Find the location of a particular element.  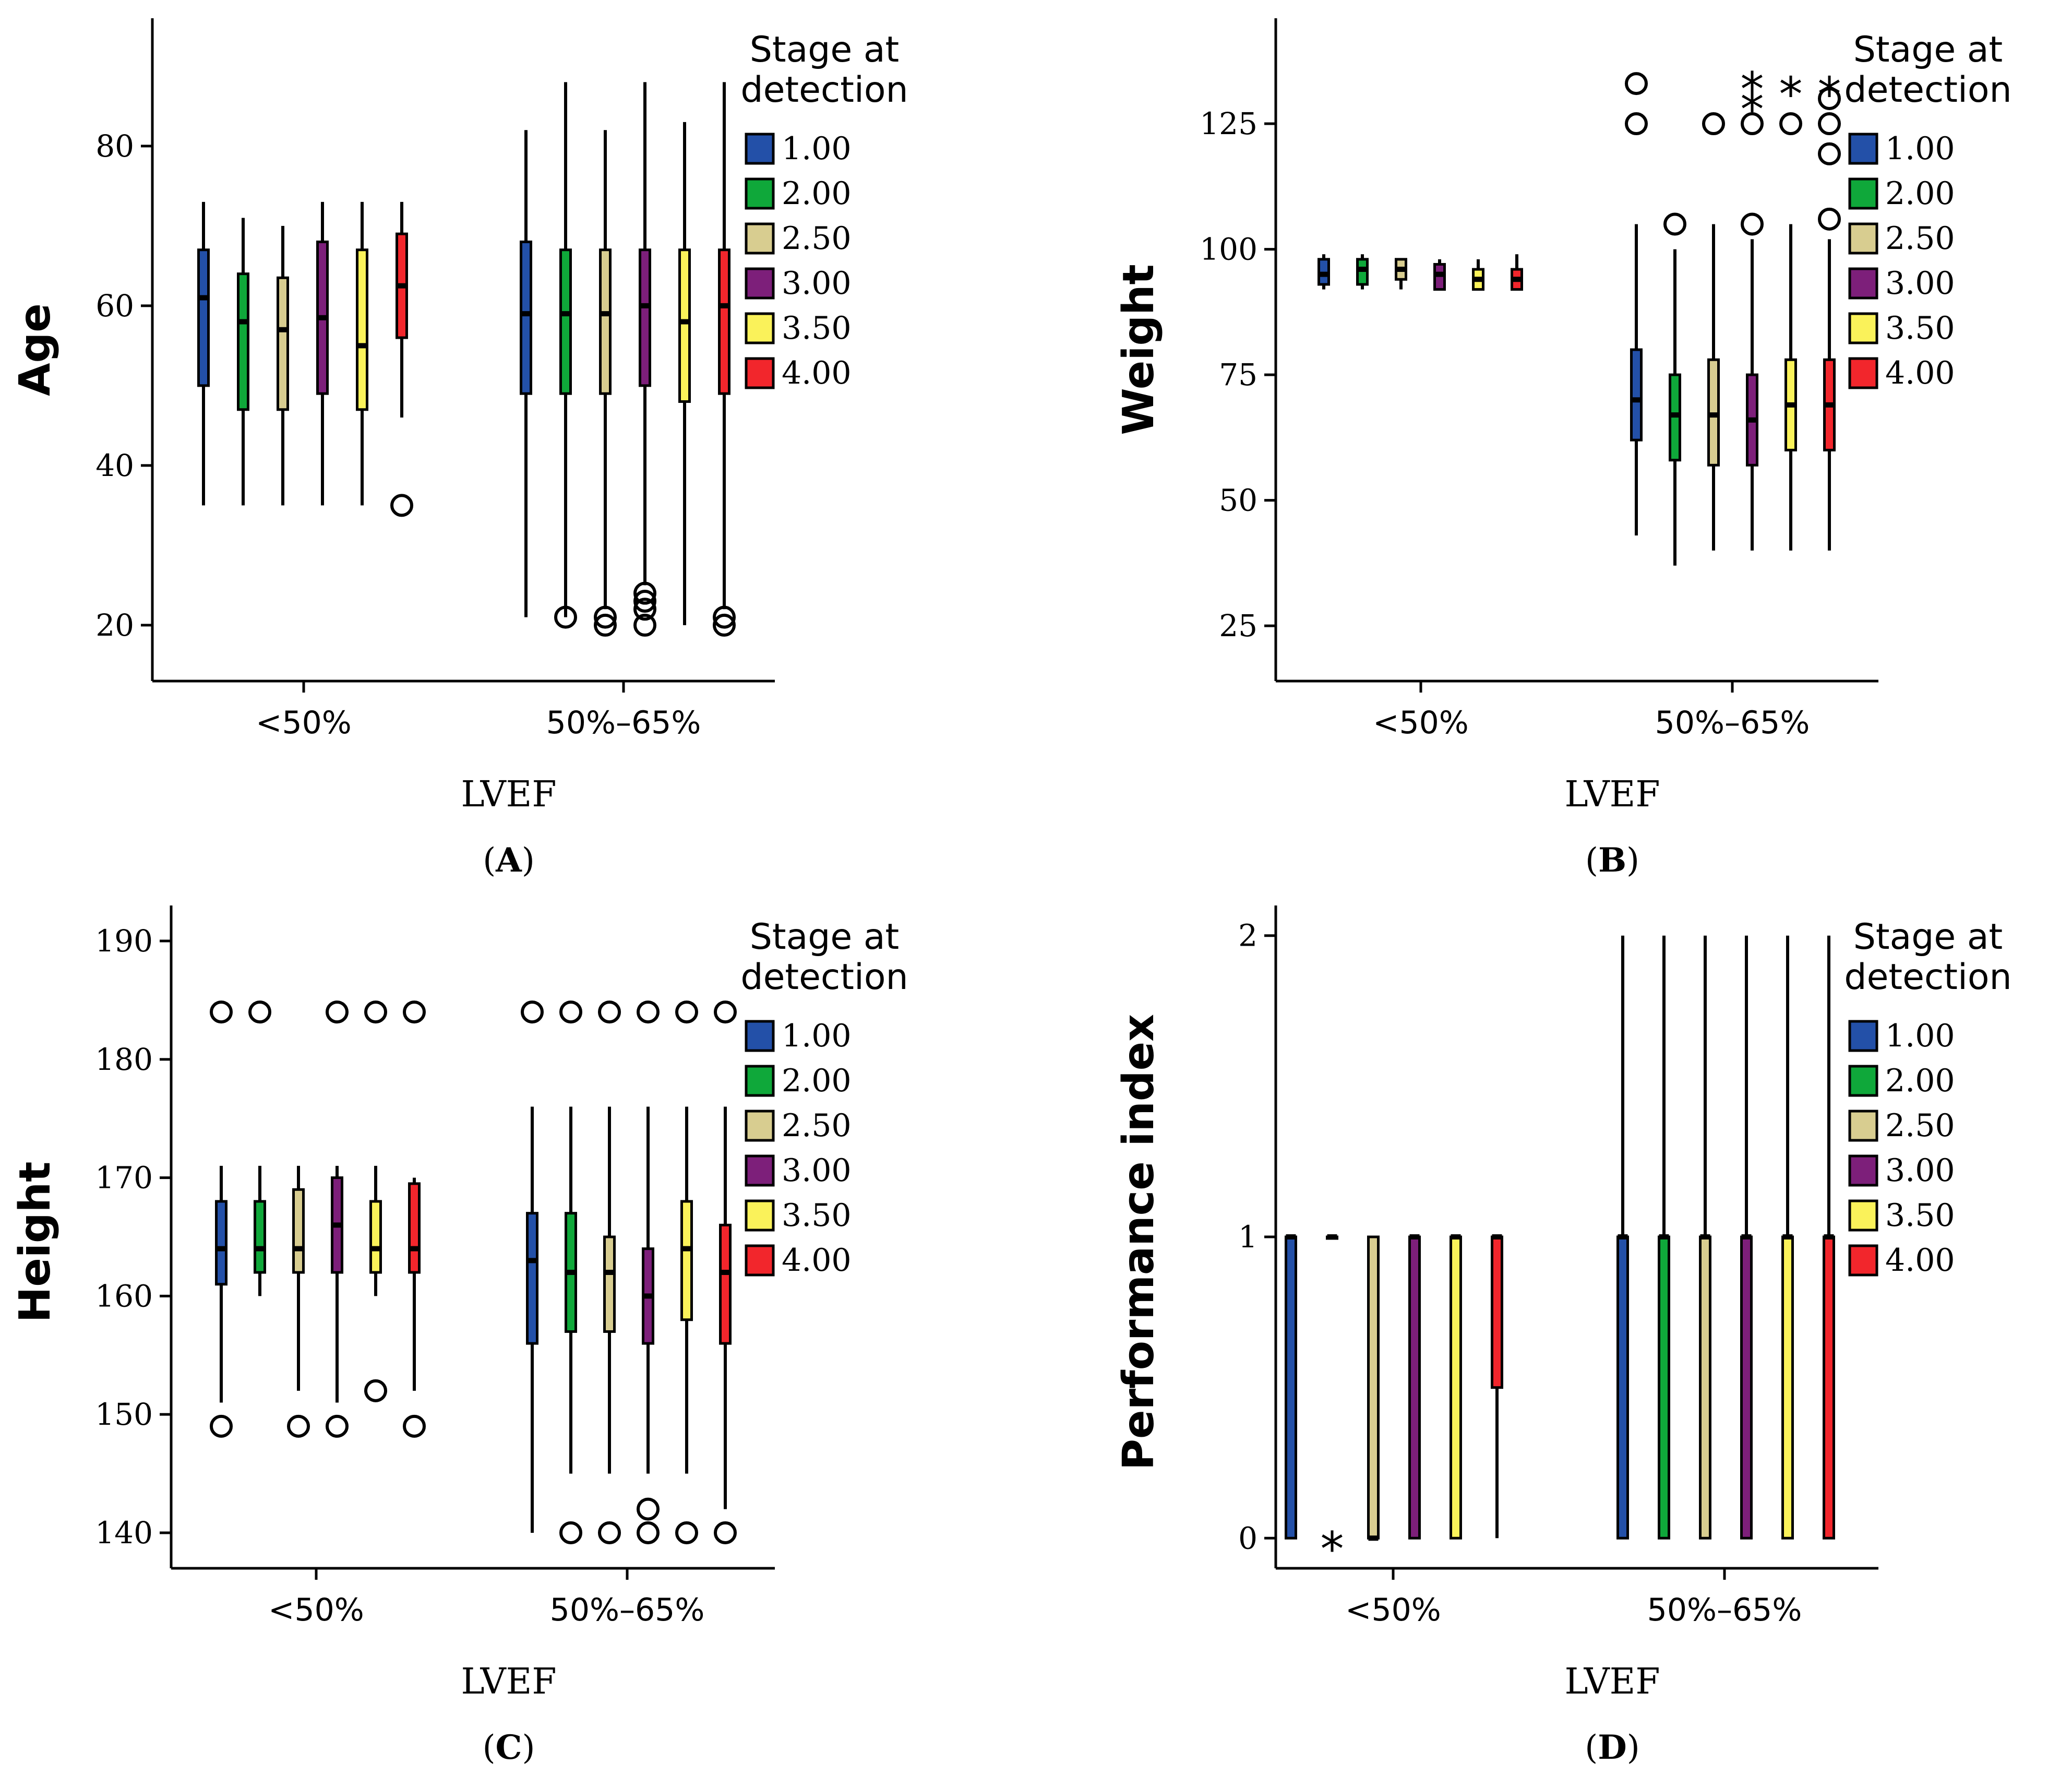

box-lt50-stage-3.50 is located at coordinates (375, 1201).